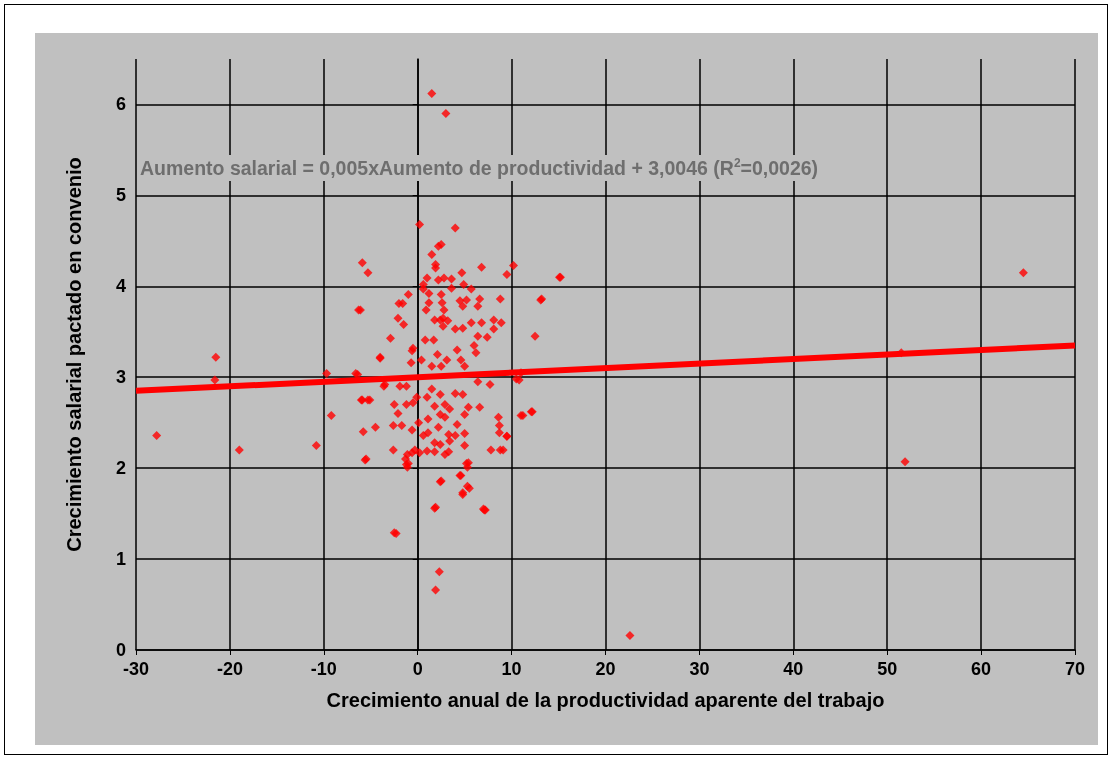 This screenshot has height=761, width=1114. What do you see at coordinates (120, 468) in the screenshot?
I see `y-tick-label: 2` at bounding box center [120, 468].